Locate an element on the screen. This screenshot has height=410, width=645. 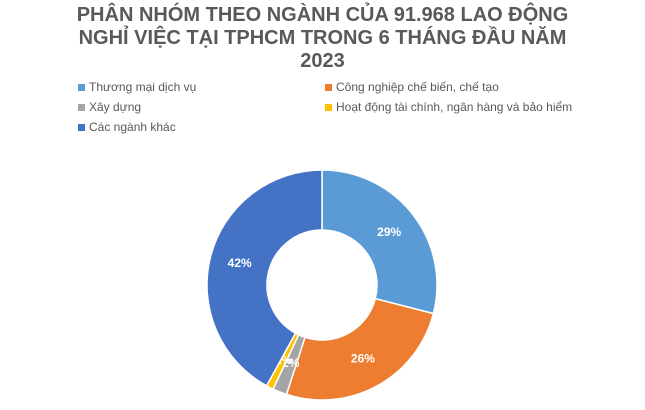
legend-label: Xây dựng is located at coordinates (115, 107).